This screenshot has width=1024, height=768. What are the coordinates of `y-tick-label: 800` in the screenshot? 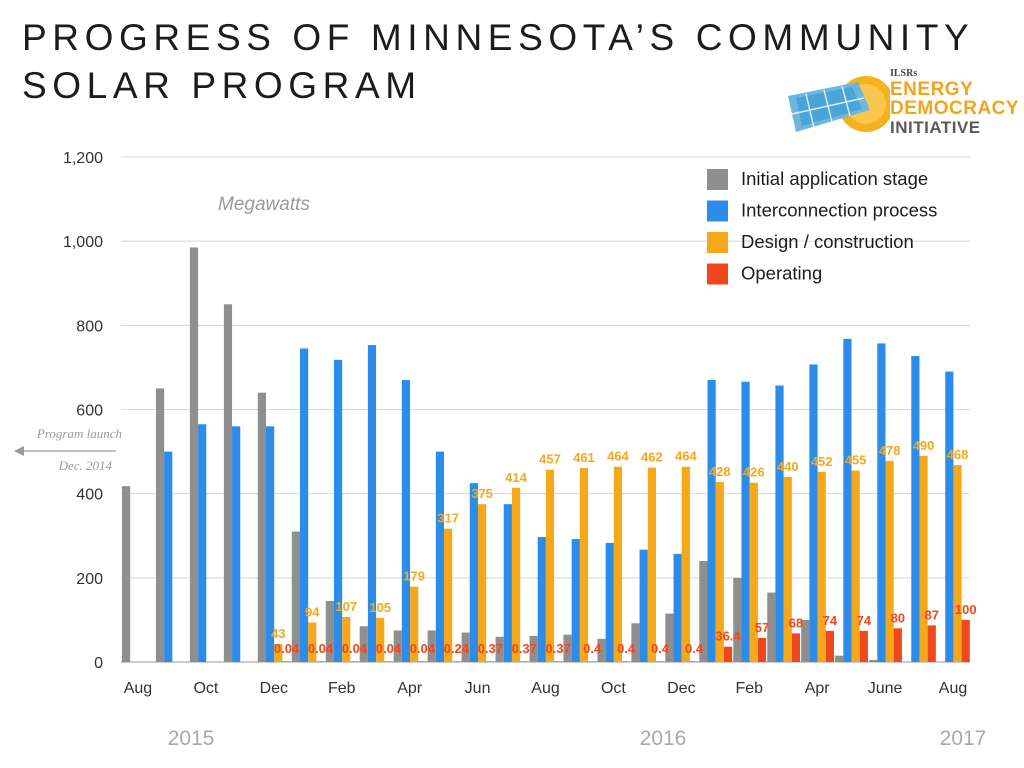 It's located at (89, 326).